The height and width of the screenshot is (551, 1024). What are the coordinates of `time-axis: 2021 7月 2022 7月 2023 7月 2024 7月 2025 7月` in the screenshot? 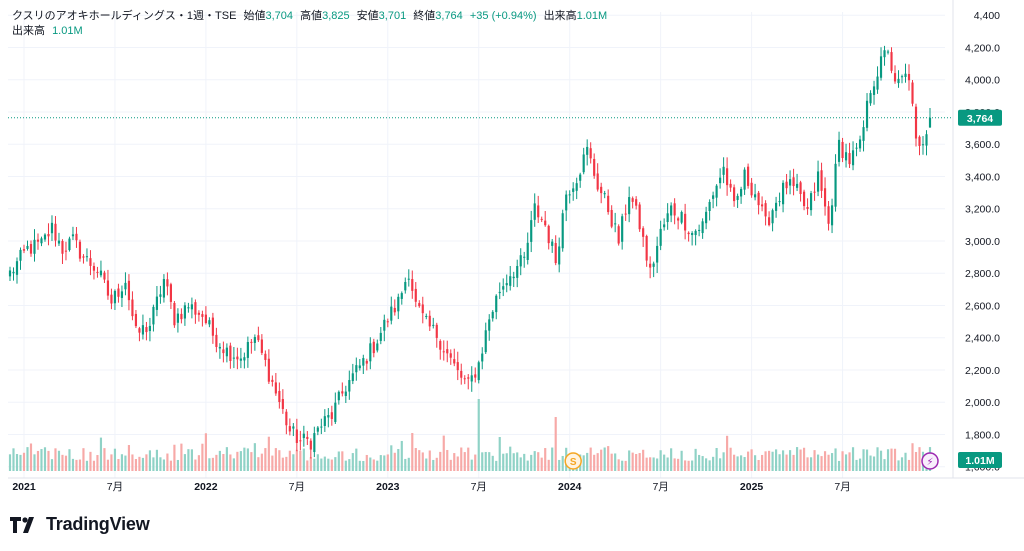 It's located at (431, 487).